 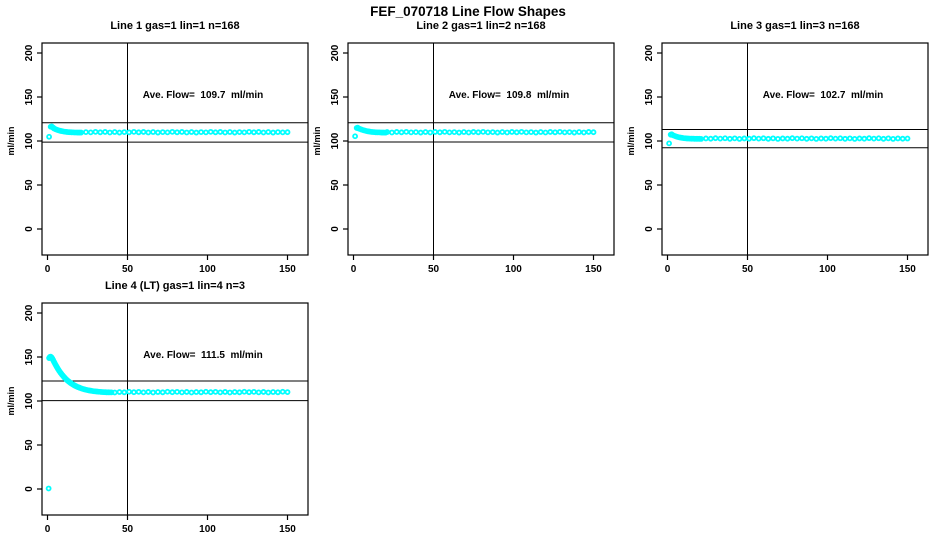 What do you see at coordinates (335, 185) in the screenshot?
I see `y-tick-label: 50` at bounding box center [335, 185].